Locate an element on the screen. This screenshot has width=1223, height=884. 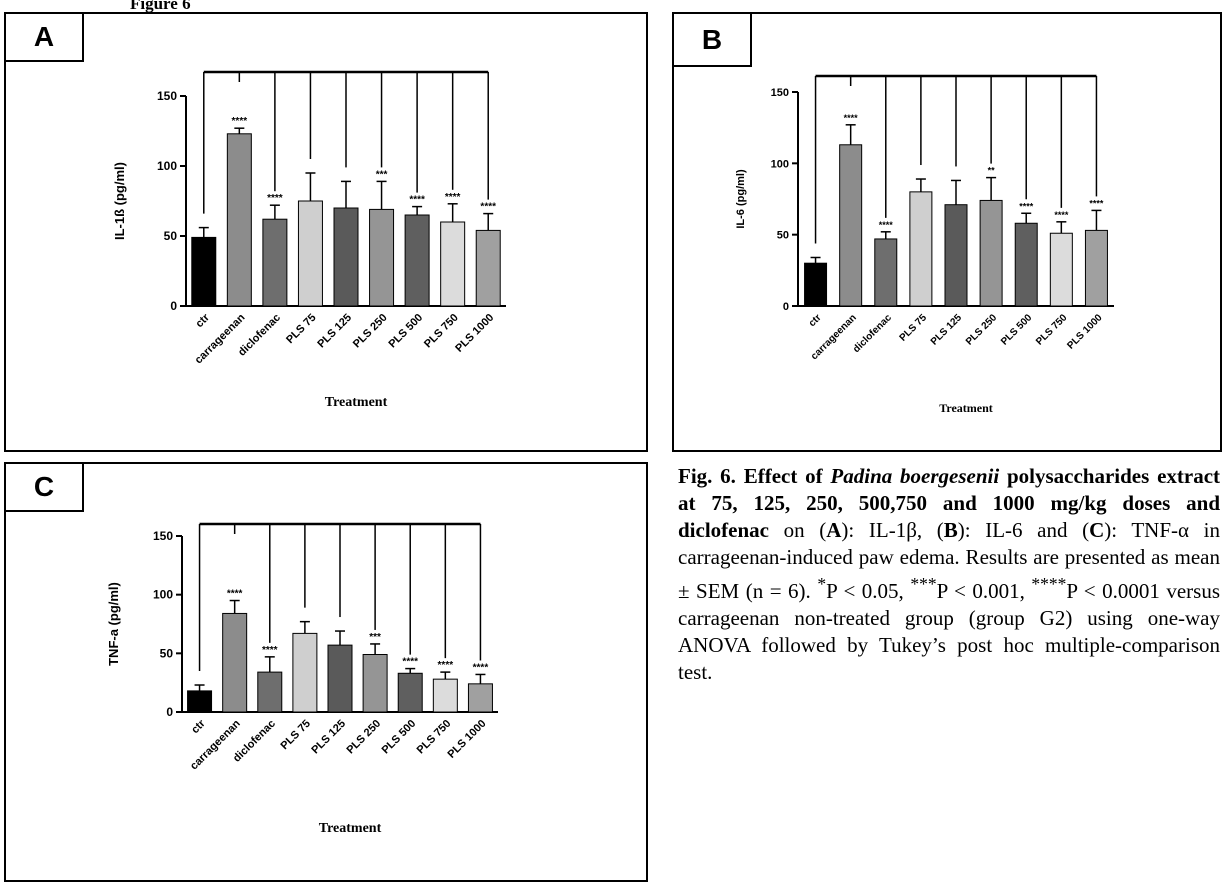
chart-c-sig-6: **** is located at coordinates (410, 662).